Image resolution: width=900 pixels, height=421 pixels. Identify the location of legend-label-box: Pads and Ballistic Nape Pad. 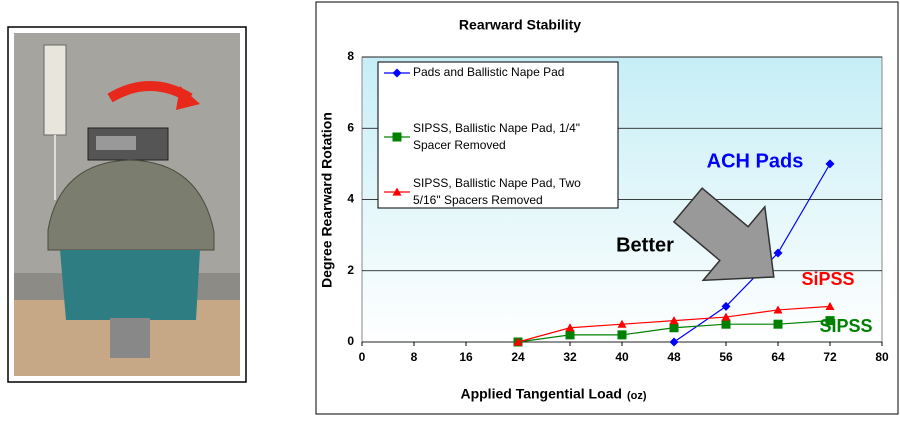
(489, 72).